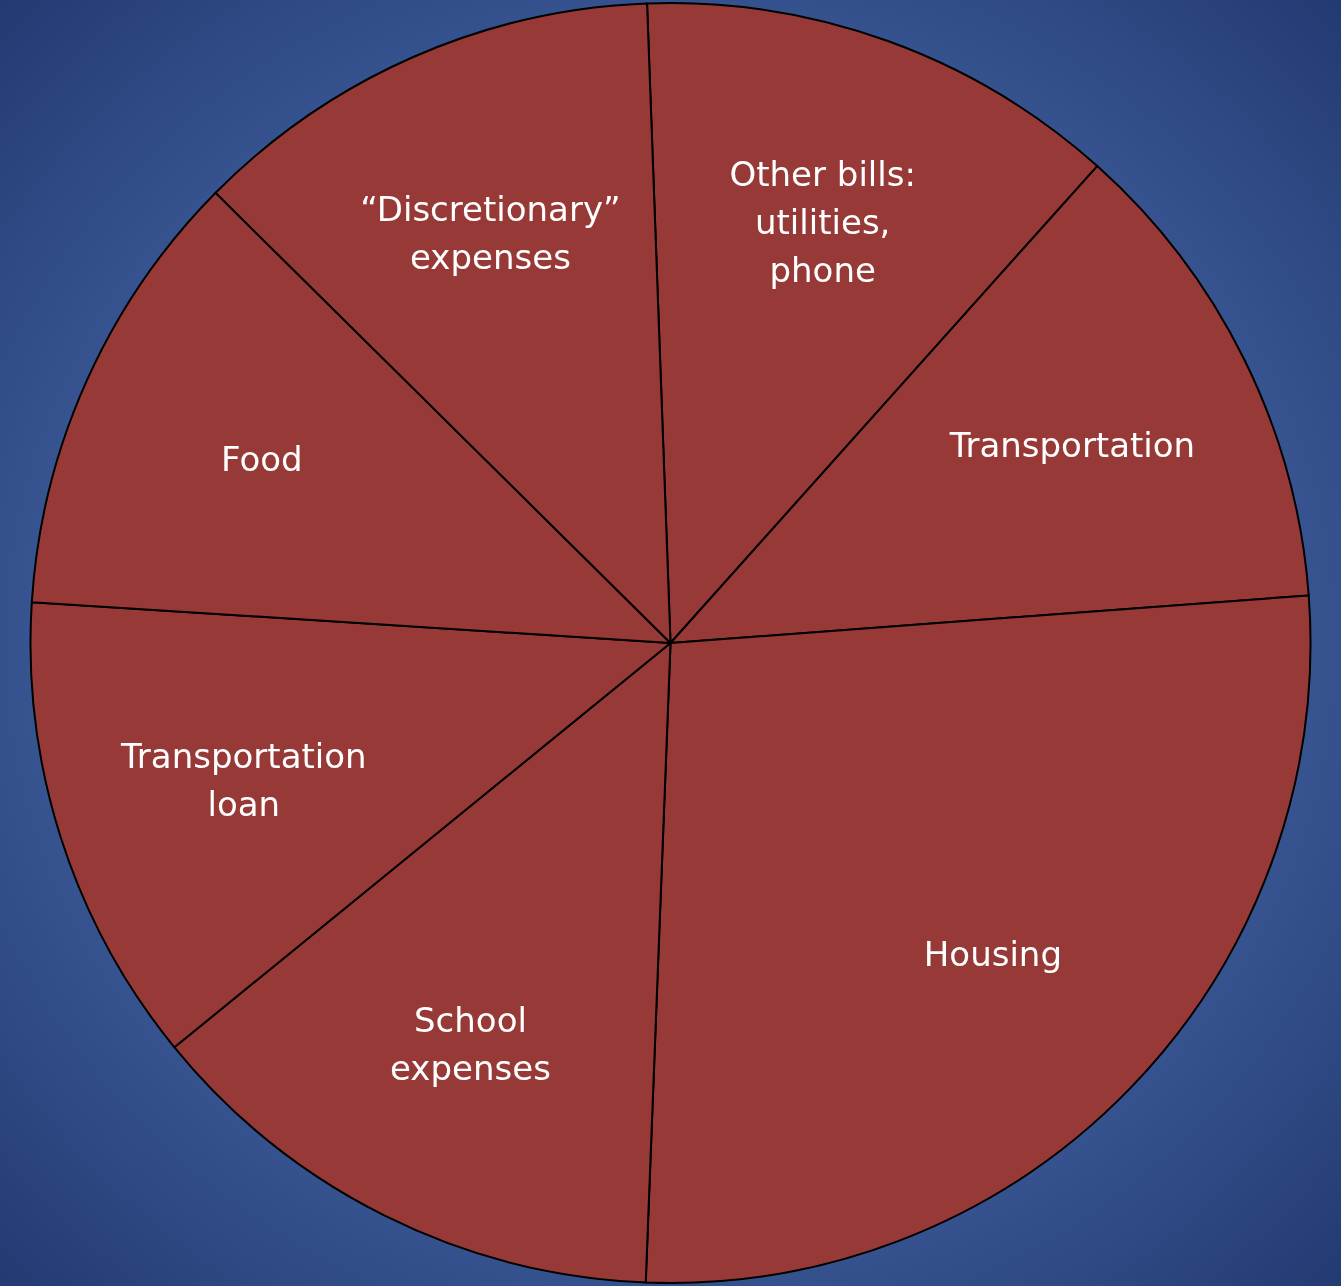 This screenshot has width=1341, height=1286. Describe the element at coordinates (992, 954) in the screenshot. I see `slice-label: Housing` at that location.